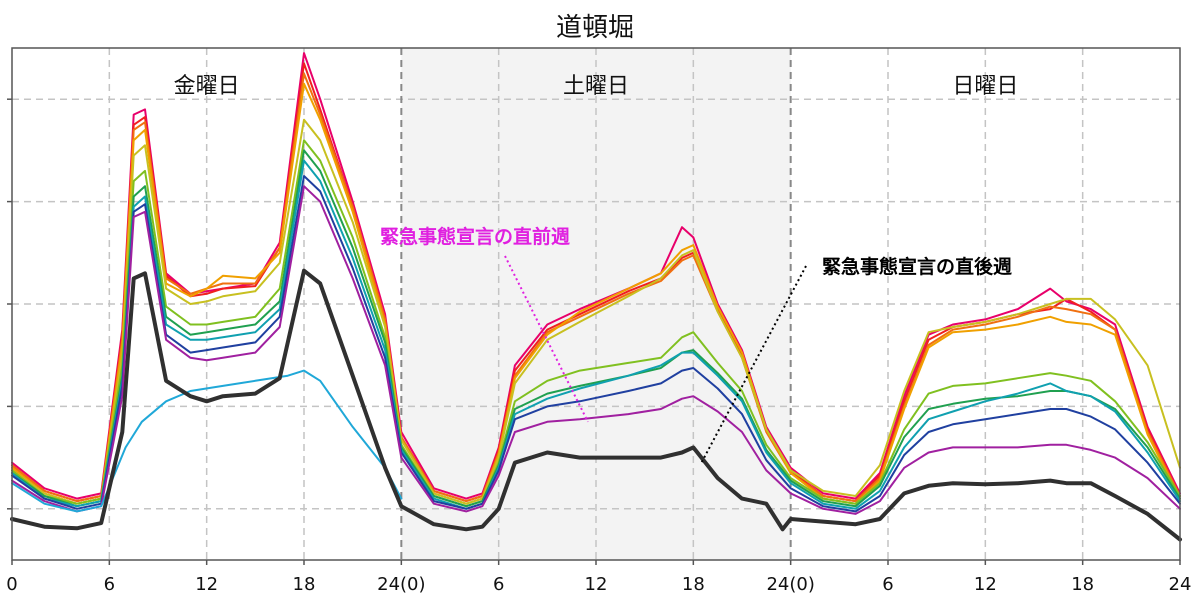 This screenshot has height=604, width=1200. What do you see at coordinates (595, 28) in the screenshot?
I see `chart-title: 道頓堀` at bounding box center [595, 28].